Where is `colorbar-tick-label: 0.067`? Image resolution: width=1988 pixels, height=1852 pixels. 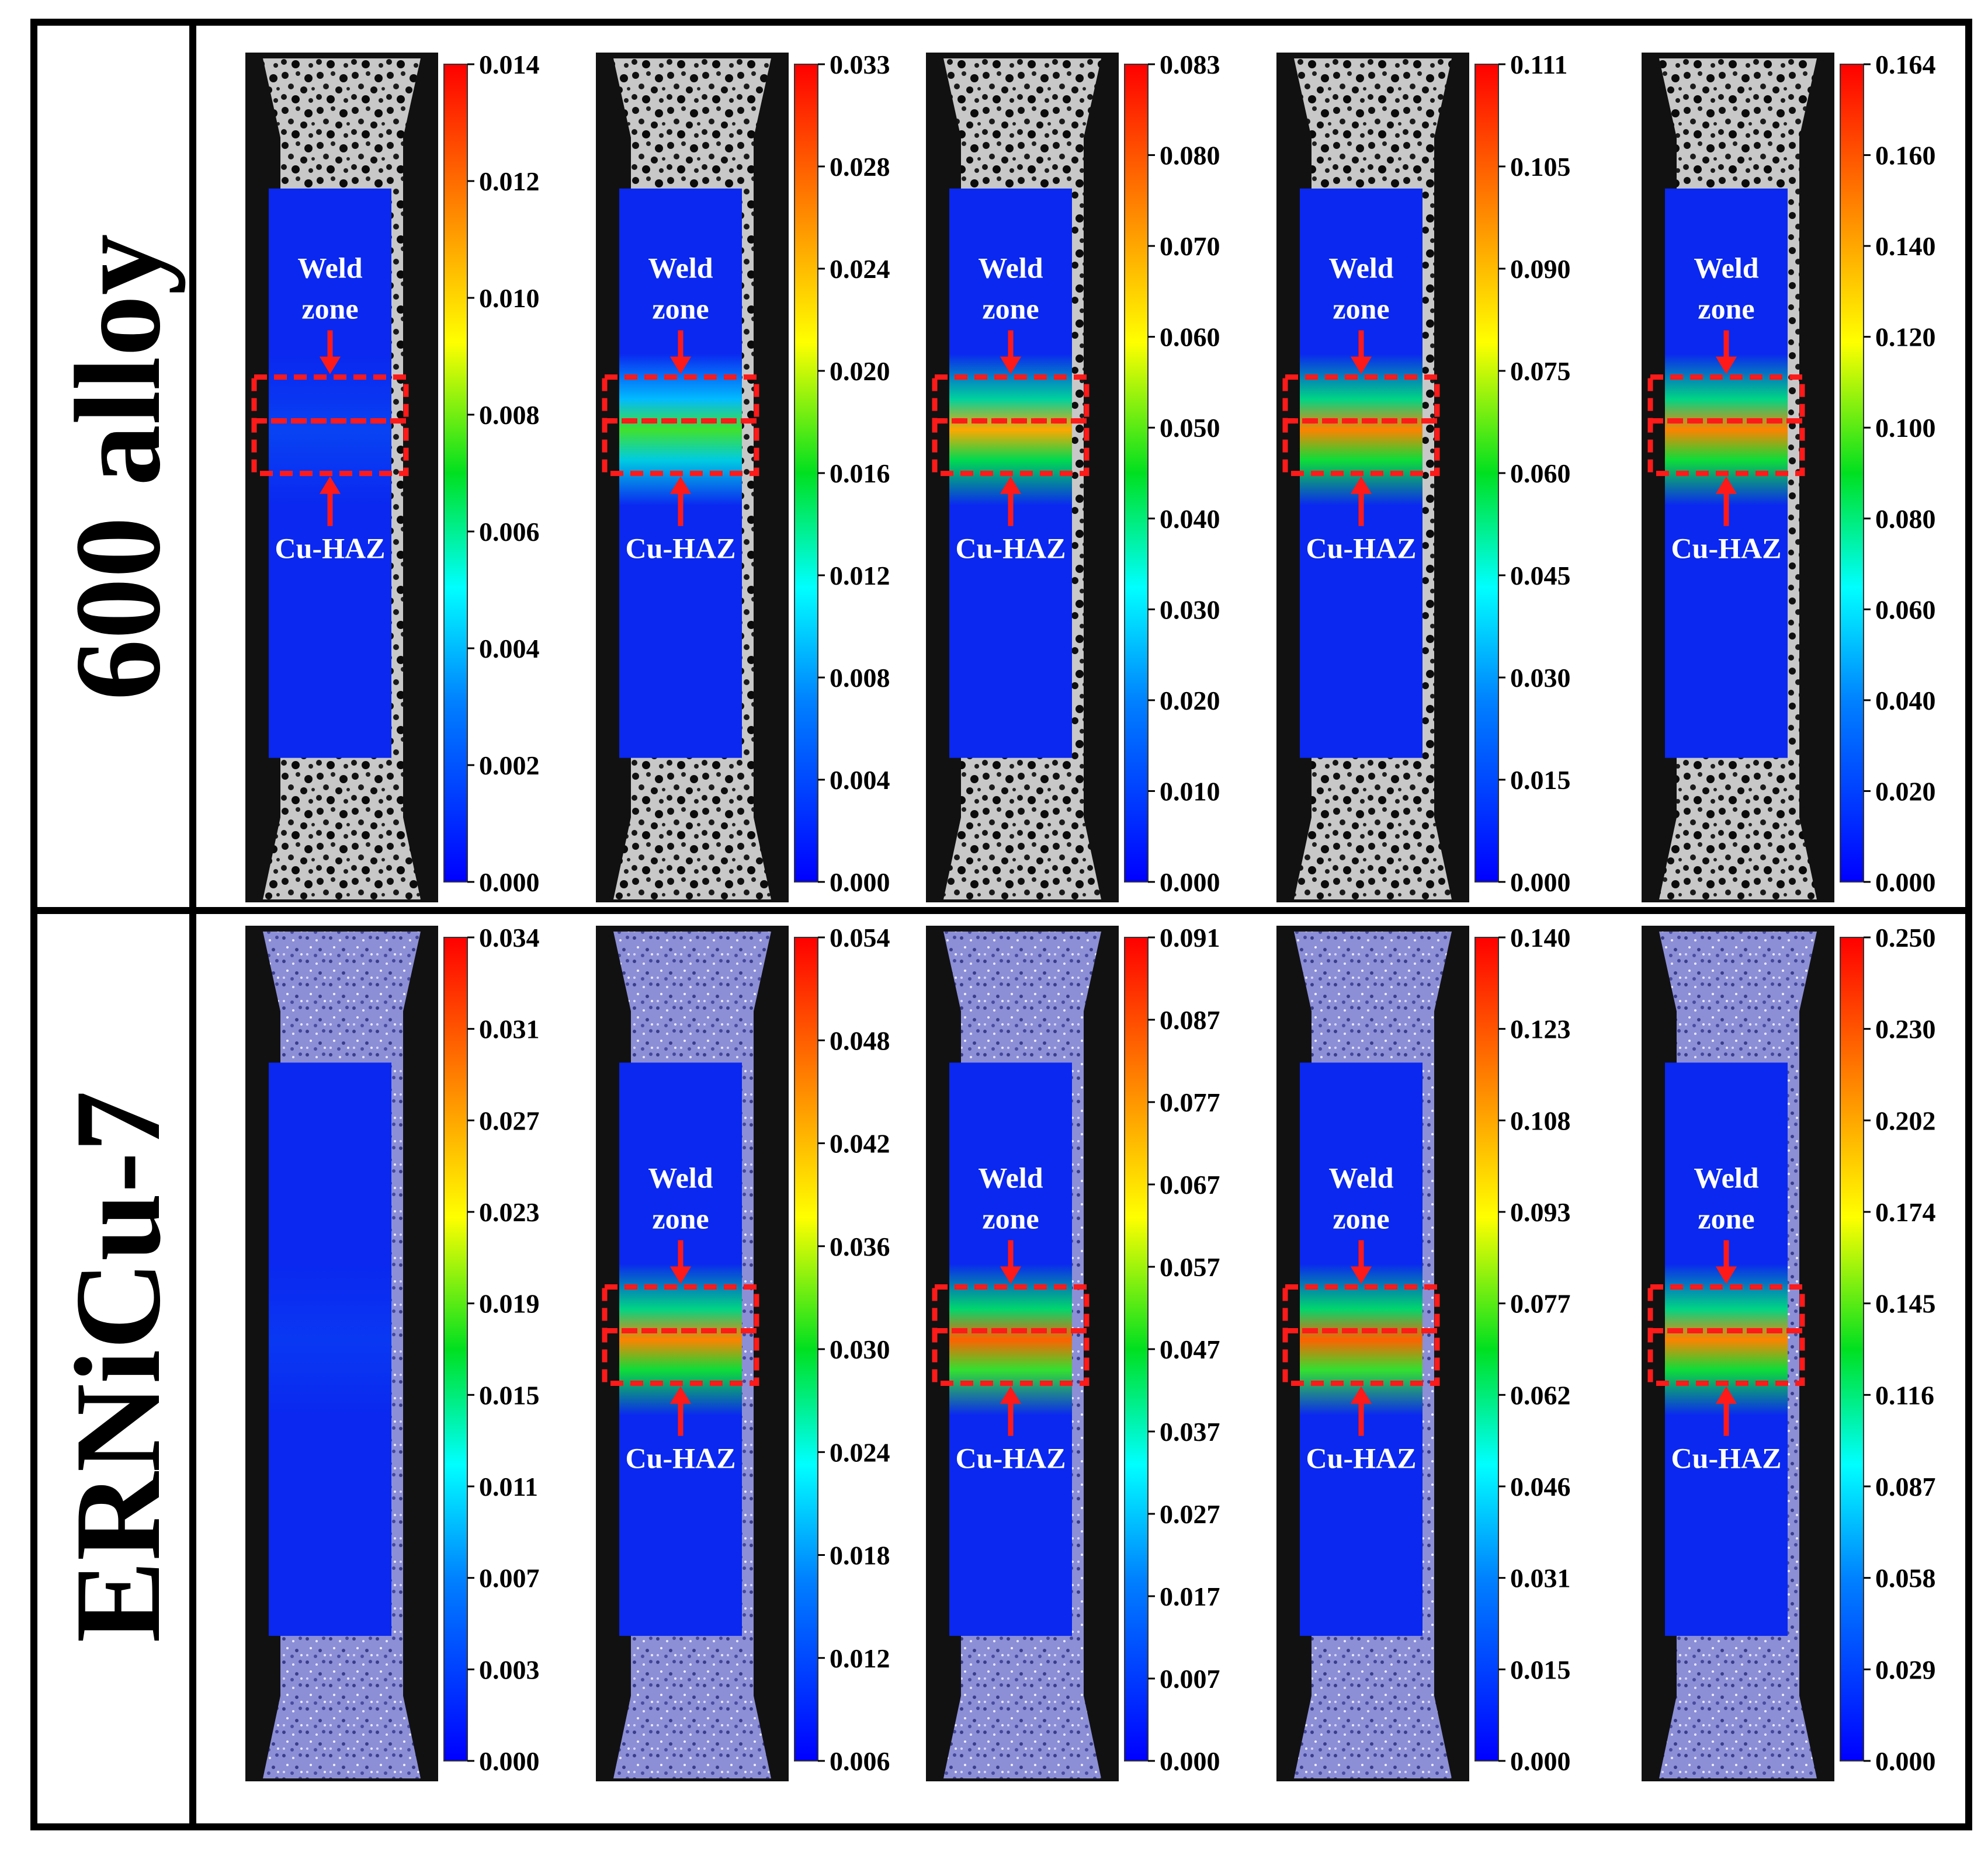
colorbar-tick-label: 0.067 is located at coordinates (1190, 1185).